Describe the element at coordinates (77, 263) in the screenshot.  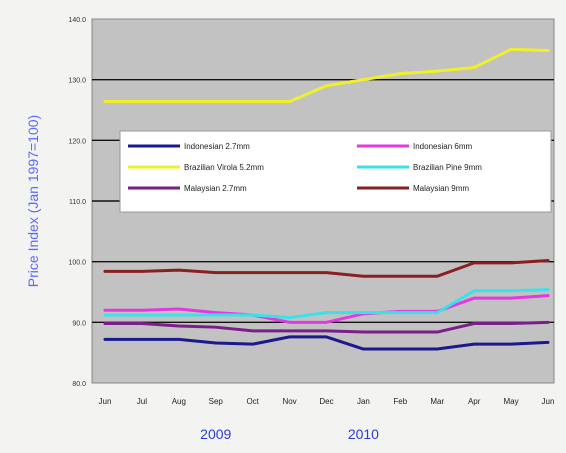
I see `y-tick-label: 100.0` at that location.